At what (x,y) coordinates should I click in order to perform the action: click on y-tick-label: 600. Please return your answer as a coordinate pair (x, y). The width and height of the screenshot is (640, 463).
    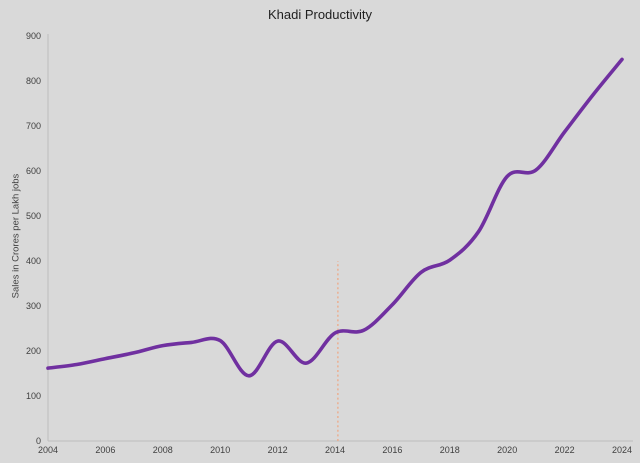
    Looking at the image, I should click on (33, 171).